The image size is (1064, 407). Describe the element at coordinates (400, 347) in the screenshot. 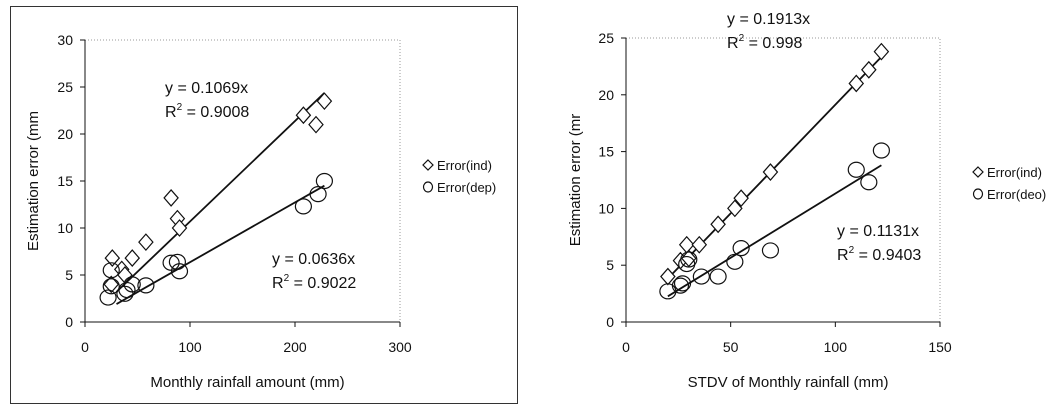

I see `x-tick-label: 300` at that location.